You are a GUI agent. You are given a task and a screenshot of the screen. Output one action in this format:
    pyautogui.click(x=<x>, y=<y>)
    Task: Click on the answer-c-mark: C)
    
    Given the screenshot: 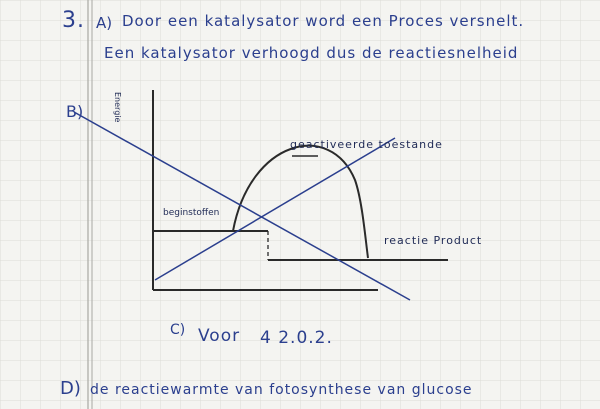 What is the action you would take?
    pyautogui.click(x=178, y=330)
    